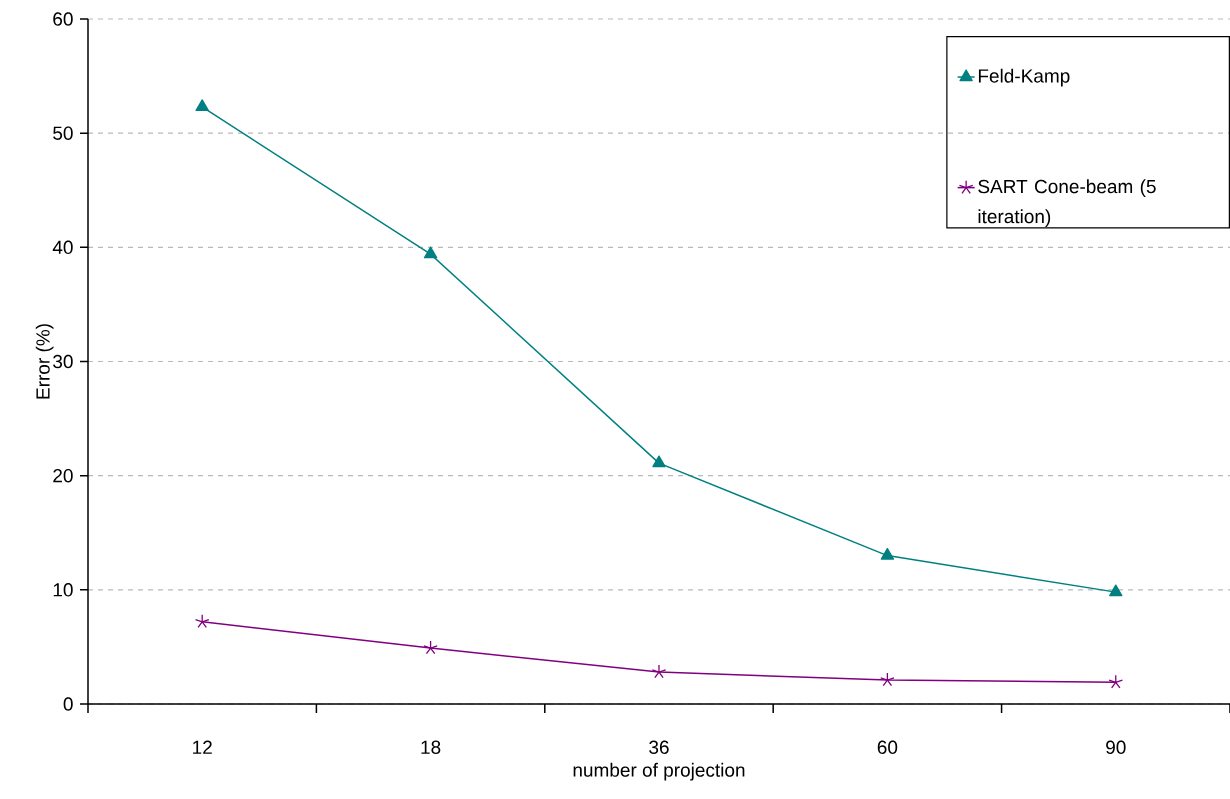 The image size is (1230, 799). What do you see at coordinates (63, 133) in the screenshot?
I see `y-tick-label: 50` at bounding box center [63, 133].